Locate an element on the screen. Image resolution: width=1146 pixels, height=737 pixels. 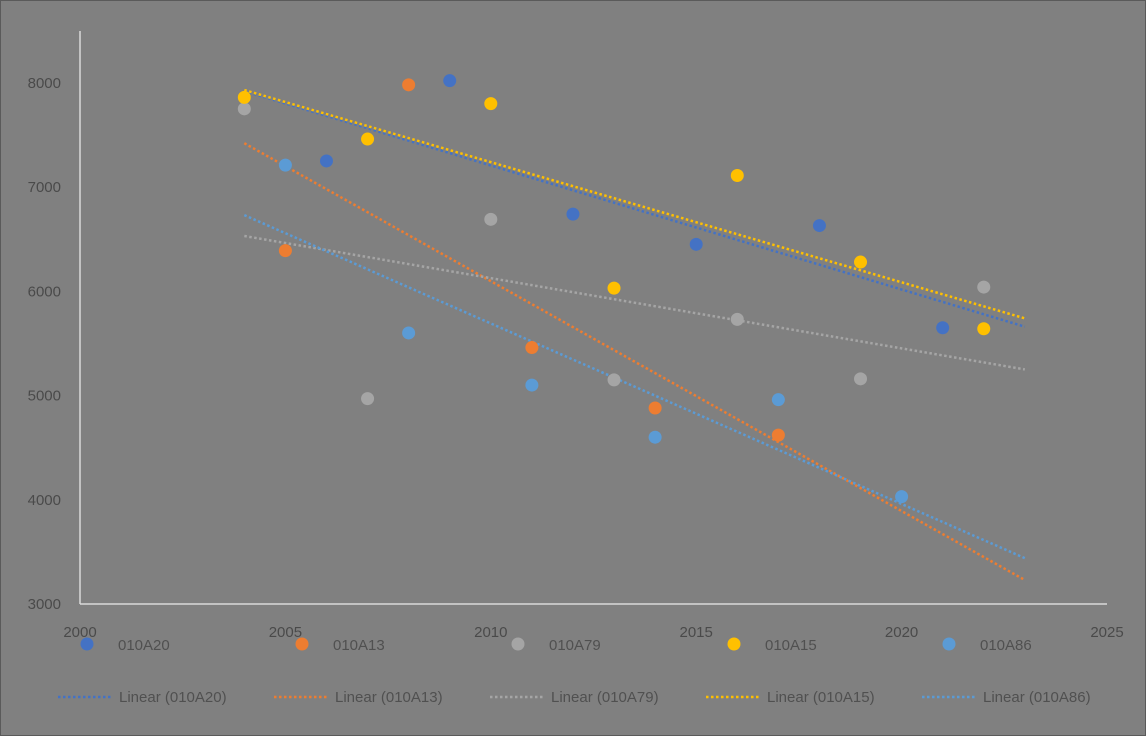
y-tick-label: 8000 is located at coordinates (44, 83).